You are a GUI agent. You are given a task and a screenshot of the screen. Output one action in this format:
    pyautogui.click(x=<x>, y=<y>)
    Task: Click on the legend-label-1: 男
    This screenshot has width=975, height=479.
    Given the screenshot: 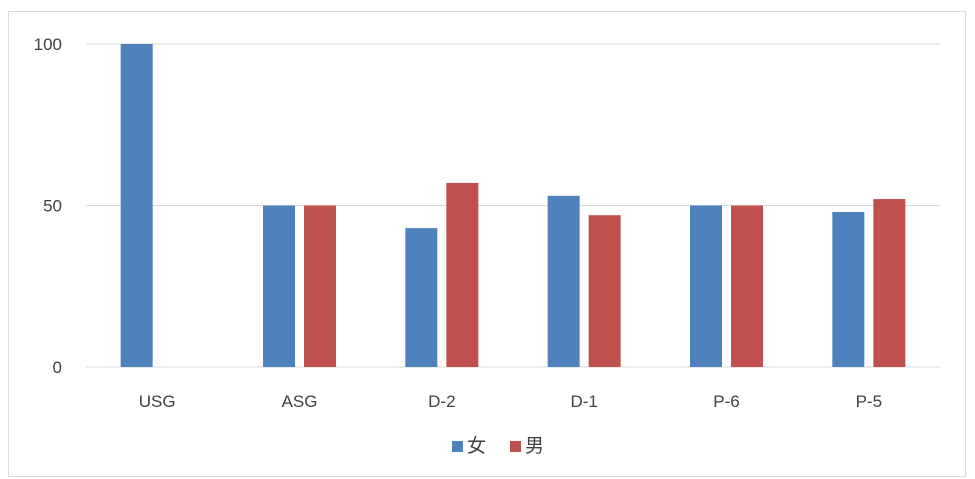 What is the action you would take?
    pyautogui.click(x=534, y=446)
    